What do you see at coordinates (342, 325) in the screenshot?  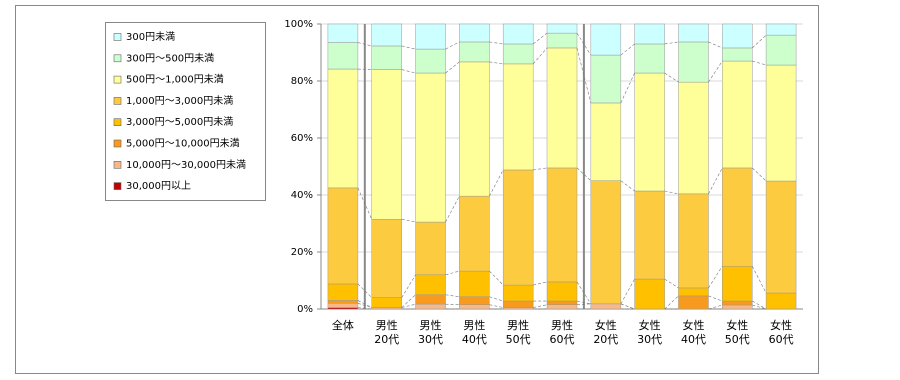 I see `x-tick-label: 全体` at bounding box center [342, 325].